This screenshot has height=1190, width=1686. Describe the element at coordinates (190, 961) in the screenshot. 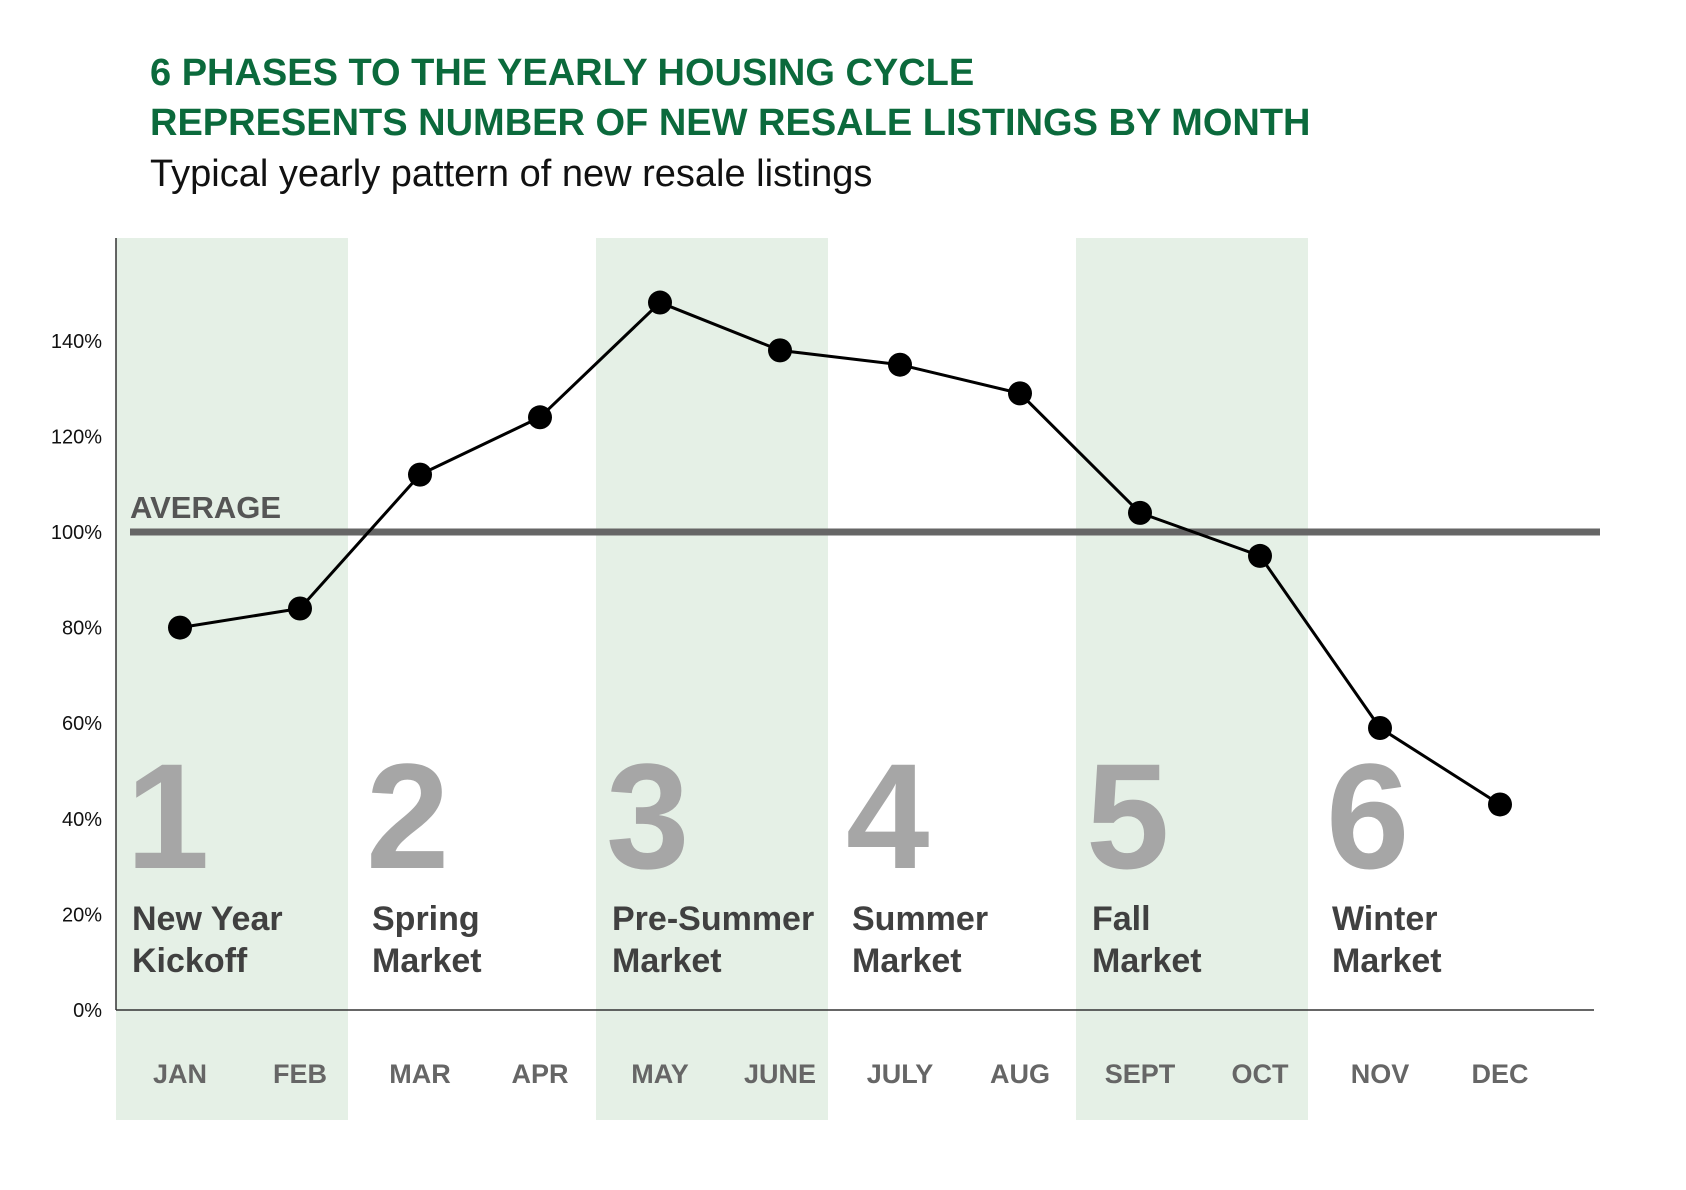

I see `phase-name-1-line2: Kickoff` at that location.